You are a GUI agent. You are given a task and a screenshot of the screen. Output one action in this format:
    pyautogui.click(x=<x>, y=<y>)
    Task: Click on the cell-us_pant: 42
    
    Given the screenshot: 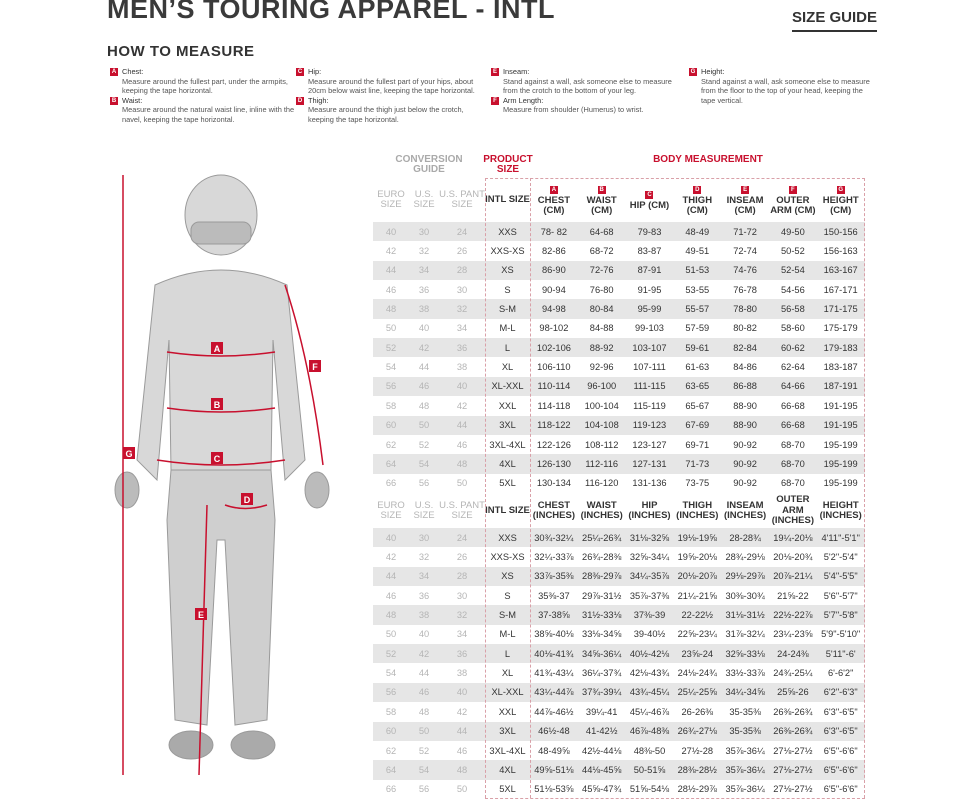 What is the action you would take?
    pyautogui.click(x=462, y=405)
    